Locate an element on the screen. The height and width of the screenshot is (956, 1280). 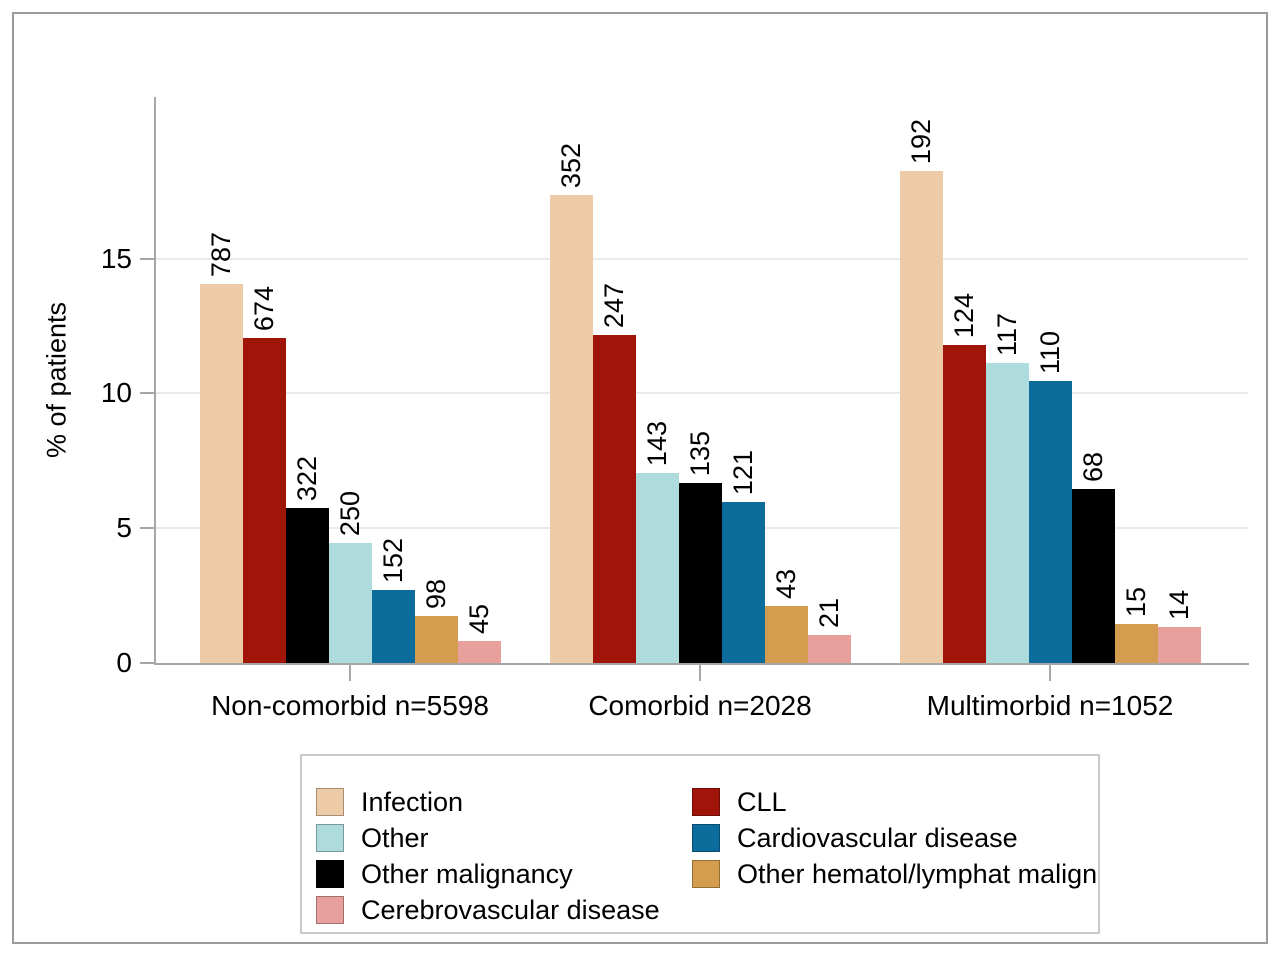
bar-cell: 14 is located at coordinates (1179, 380).